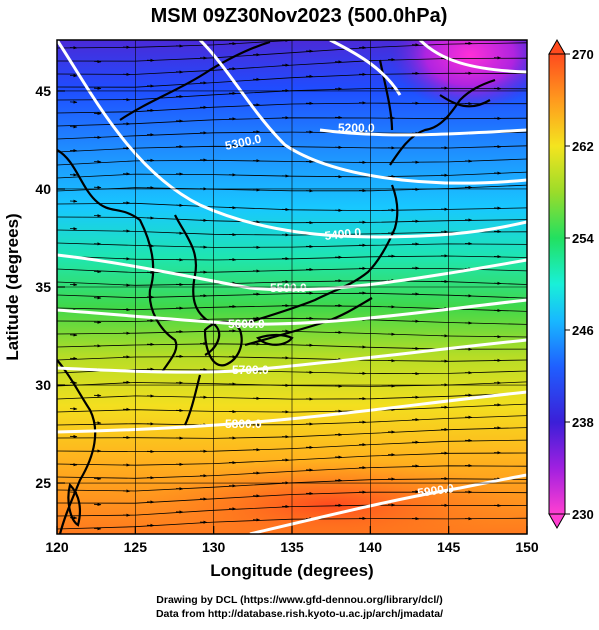 The width and height of the screenshot is (599, 630). What do you see at coordinates (250, 370) in the screenshot?
I see `contour-label-5700: 5700.0` at bounding box center [250, 370].